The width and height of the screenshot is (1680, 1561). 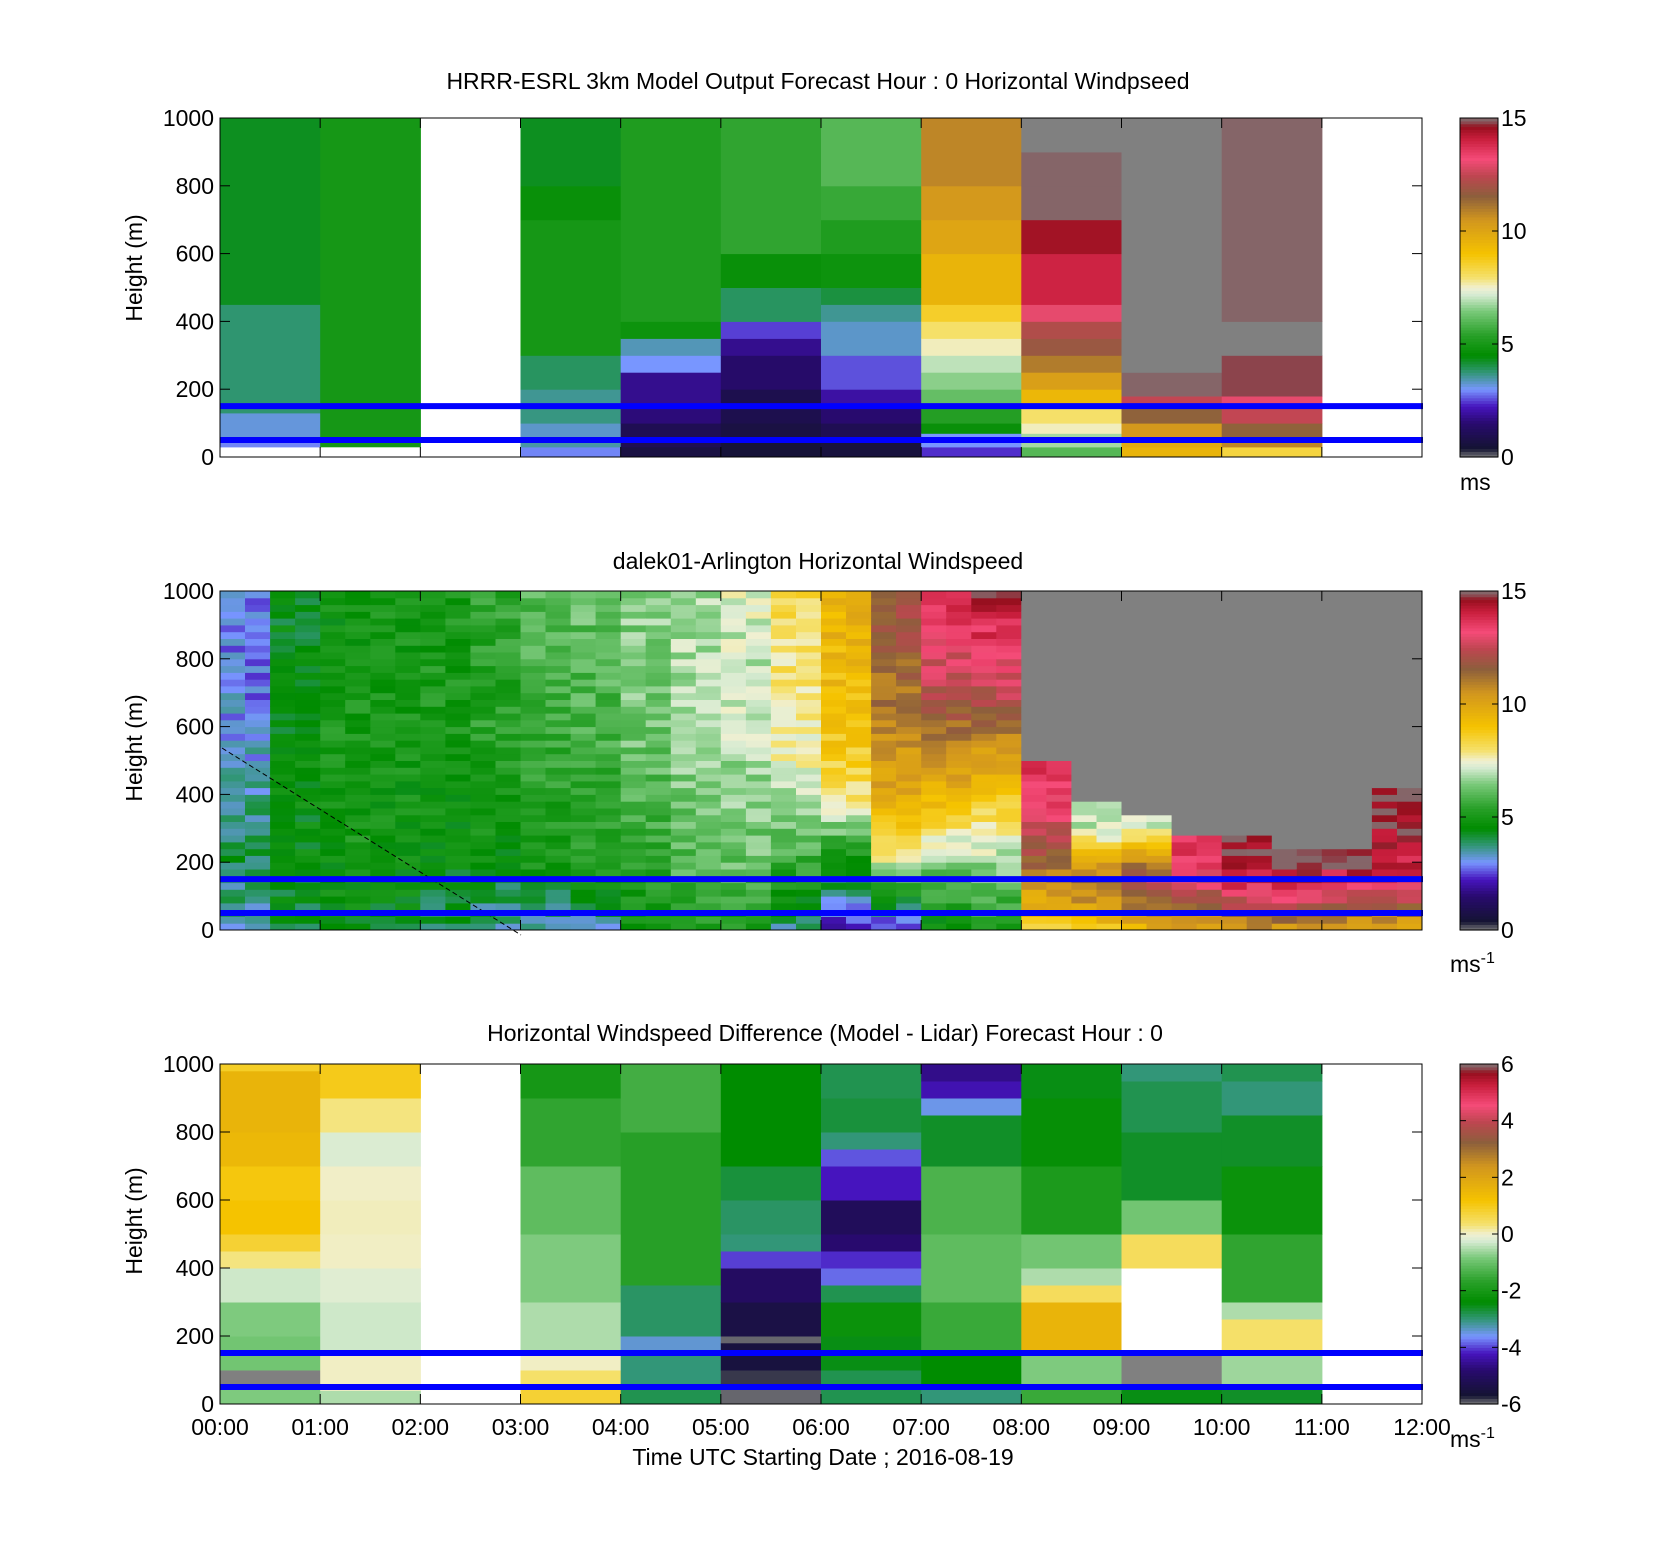 What do you see at coordinates (818, 561) in the screenshot?
I see `panel-title: dalek01-Arlington Horizontal Windspeed` at bounding box center [818, 561].